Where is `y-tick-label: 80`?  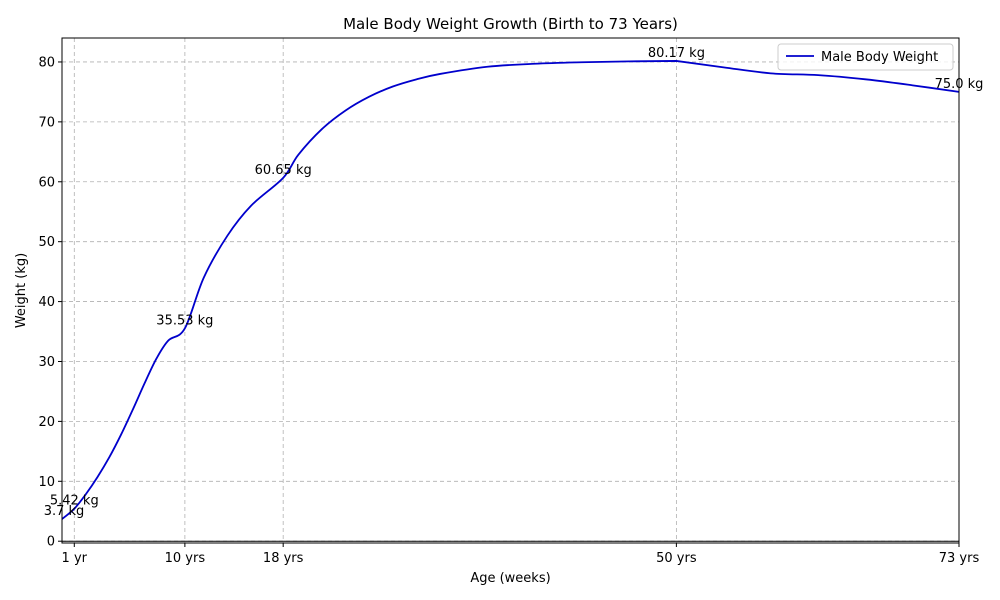
y-tick-label: 80 is located at coordinates (46, 62).